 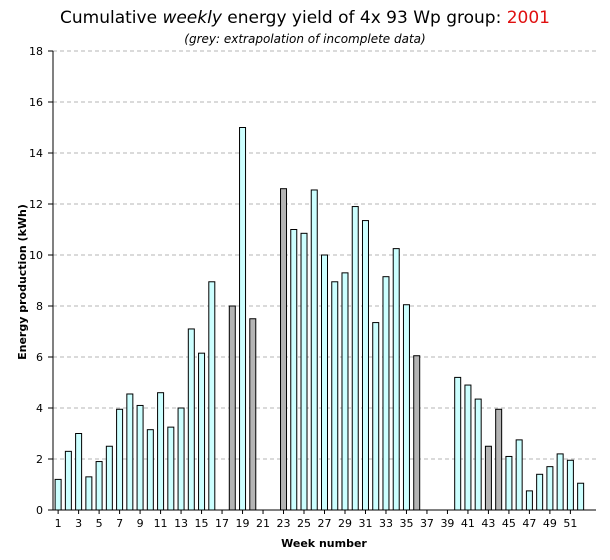 I want to click on x-tick-label: 17, so click(x=222, y=523).